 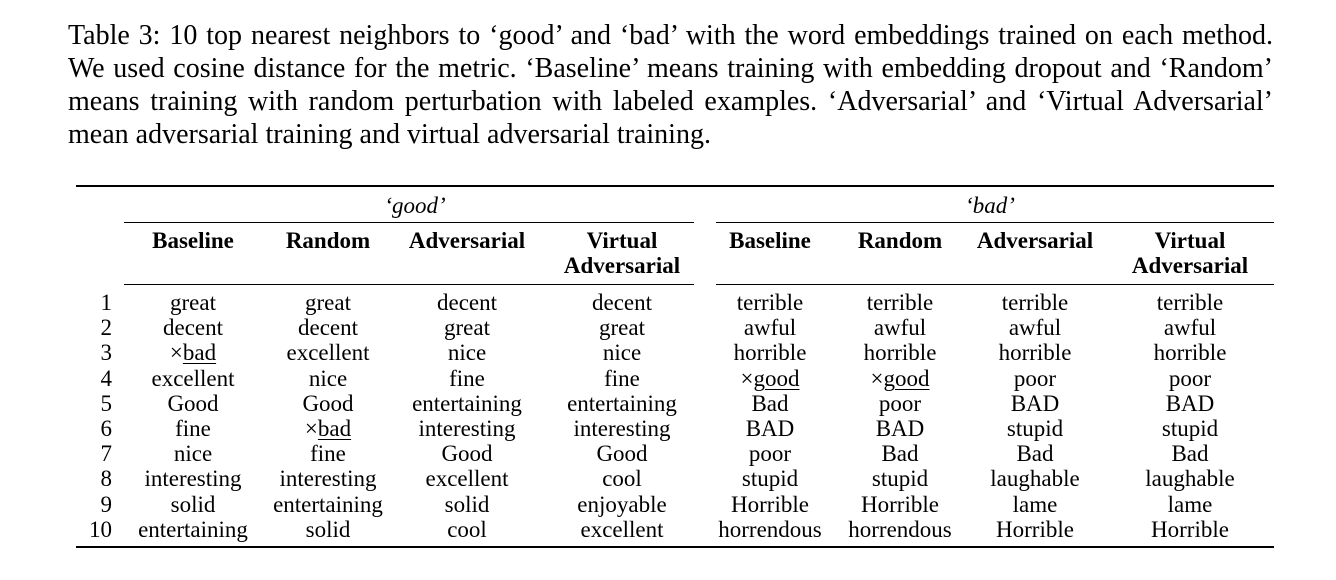 What do you see at coordinates (995, 284) in the screenshot?
I see `header-rule-bad` at bounding box center [995, 284].